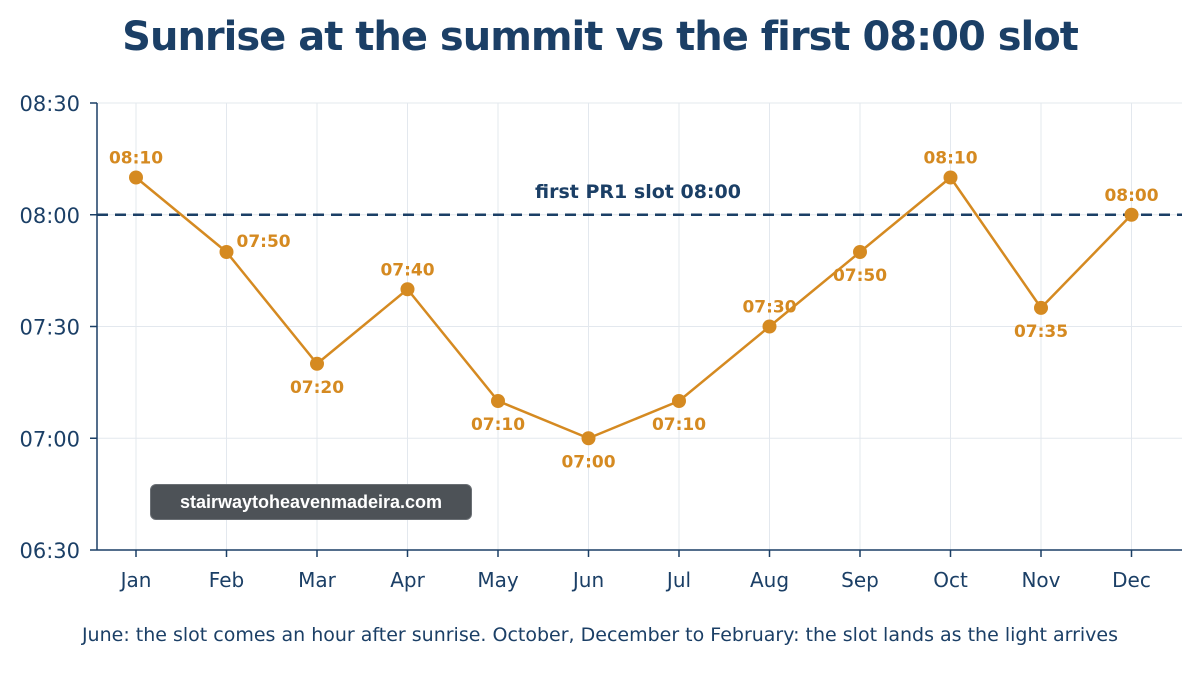  Describe the element at coordinates (587, 580) in the screenshot. I see `x-tick-label: Jun` at that location.